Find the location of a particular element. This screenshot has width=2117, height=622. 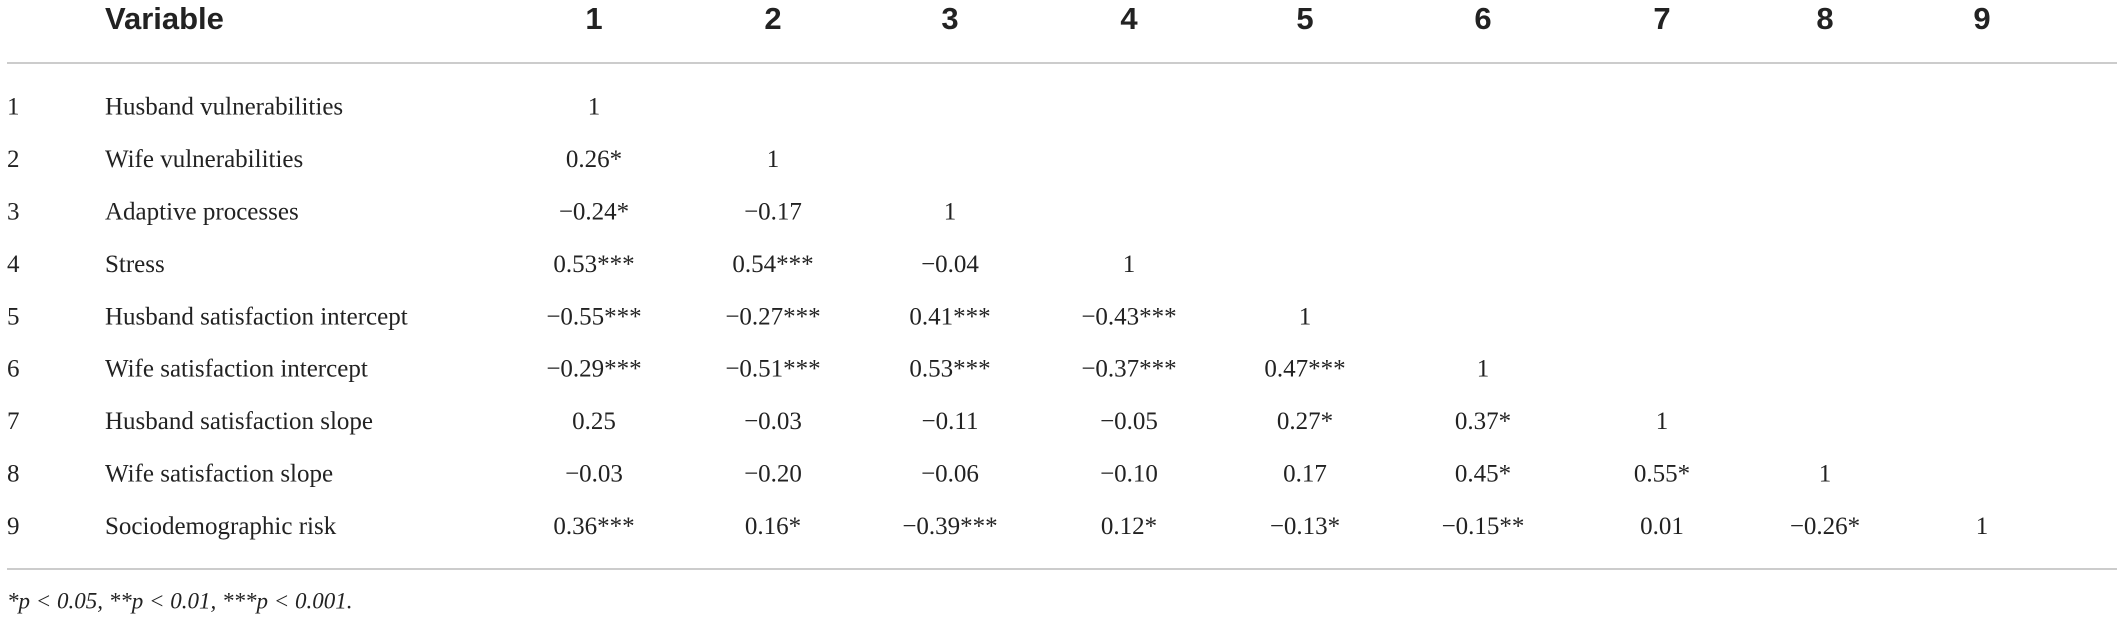

correlation-cell: −0.39*** is located at coordinates (949, 526).